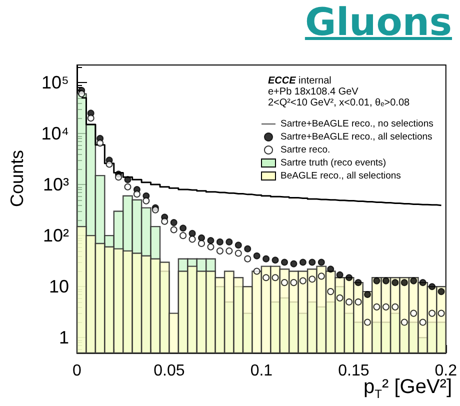  Describe the element at coordinates (261, 371) in the screenshot. I see `x-tick-label: 0.1` at that location.